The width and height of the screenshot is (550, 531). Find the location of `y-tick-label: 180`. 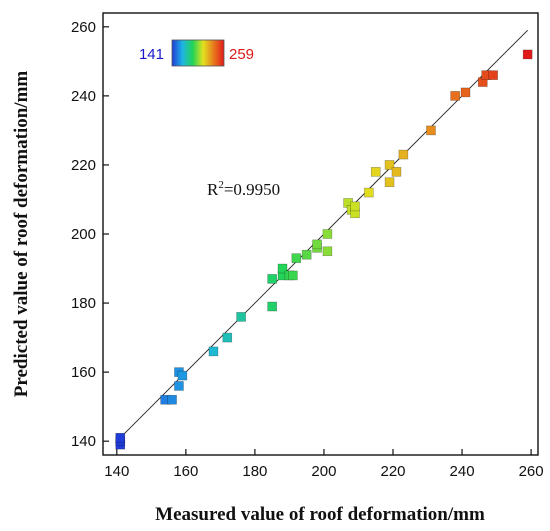

y-tick-label: 180 is located at coordinates (83, 303).